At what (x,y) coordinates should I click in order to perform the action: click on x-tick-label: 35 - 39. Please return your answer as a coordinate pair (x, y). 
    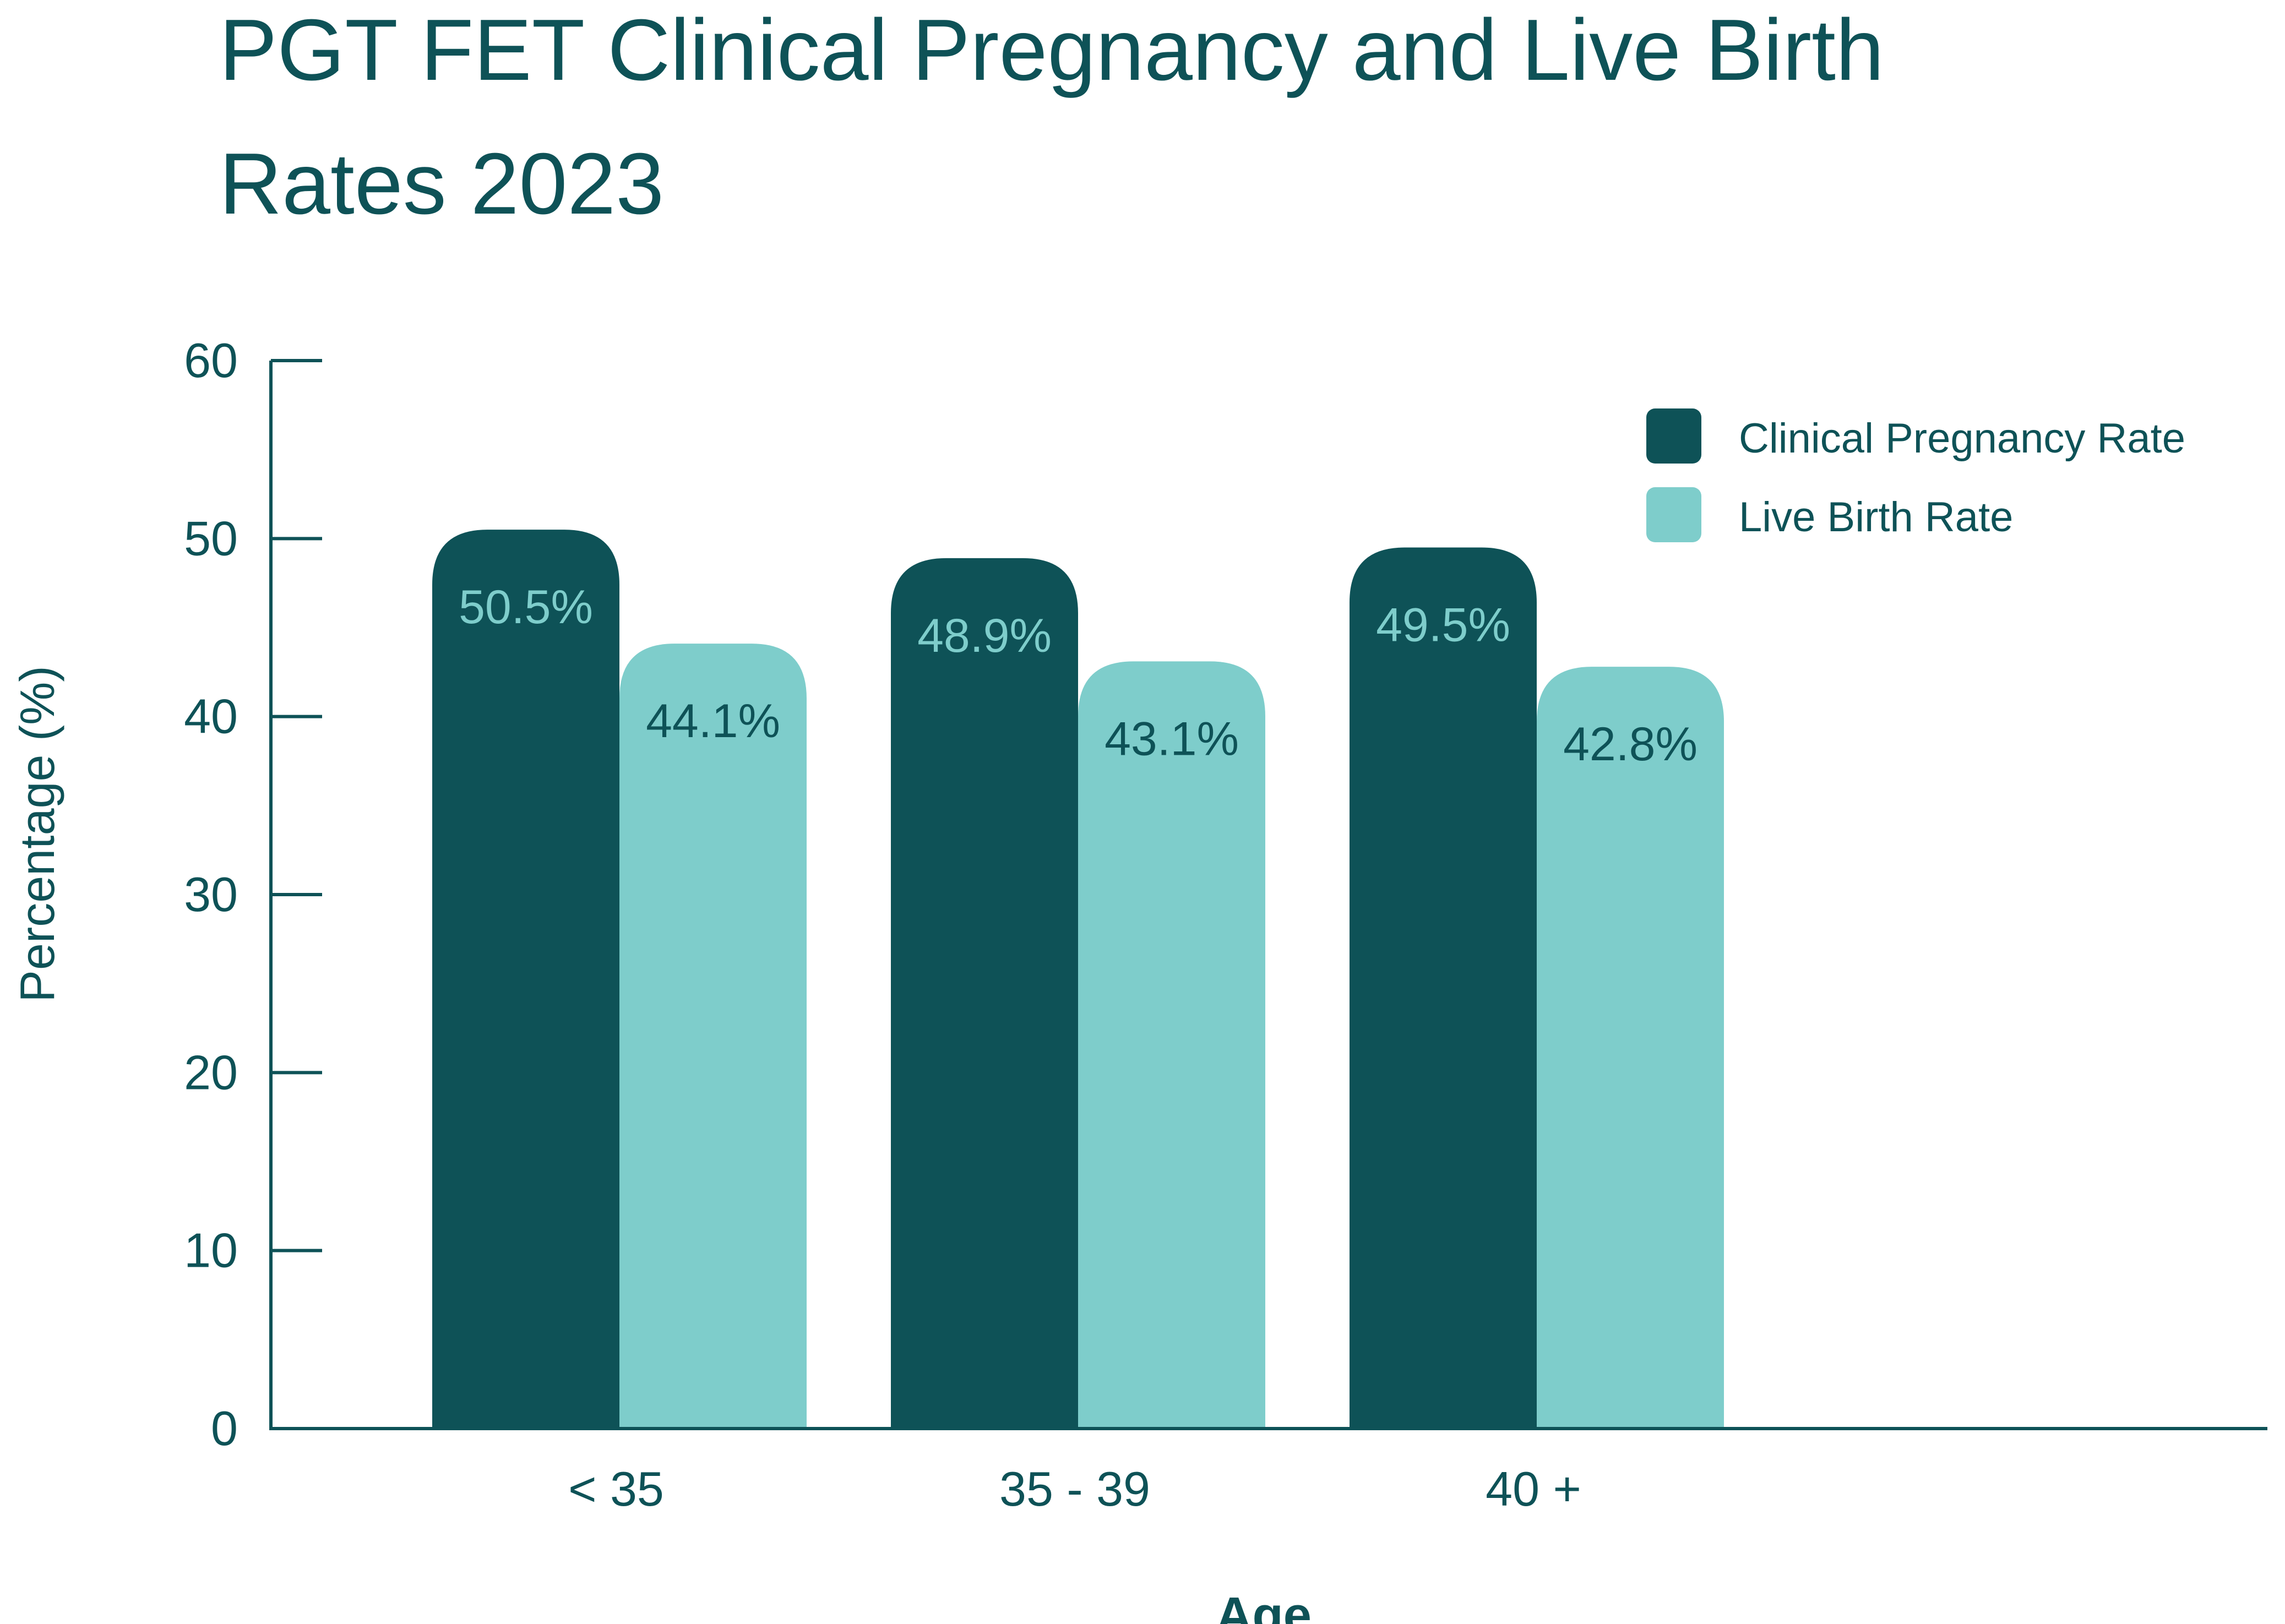
    Looking at the image, I should click on (1075, 1489).